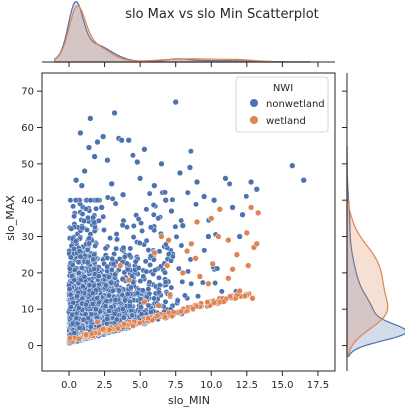 This screenshot has width=405, height=412. Describe the element at coordinates (176, 385) in the screenshot. I see `x-tick-label: 7.5` at that location.